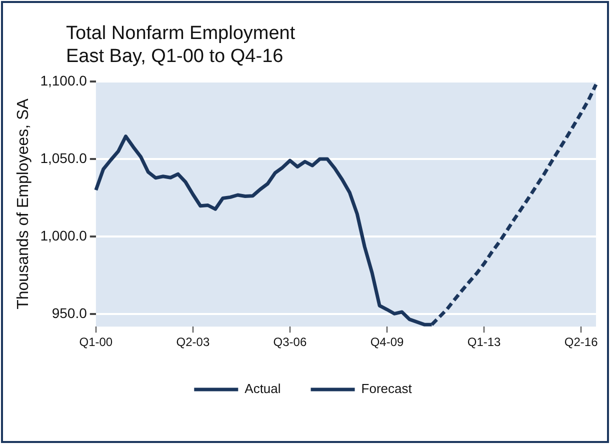 This screenshot has height=444, width=610. I want to click on x-tick-label: Q3-06, so click(290, 342).